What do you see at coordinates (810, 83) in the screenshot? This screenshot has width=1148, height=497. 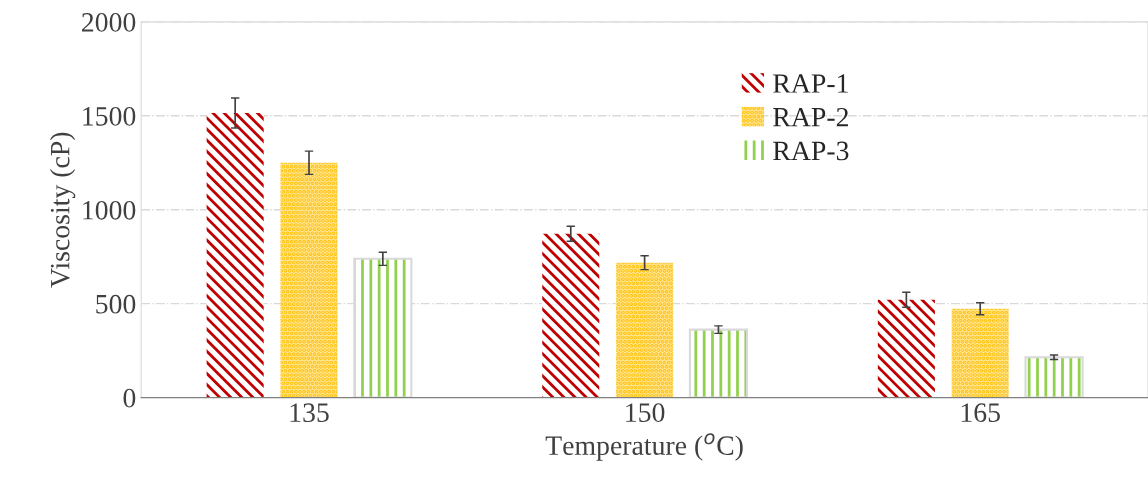 I see `legend-label: RAP-1` at bounding box center [810, 83].